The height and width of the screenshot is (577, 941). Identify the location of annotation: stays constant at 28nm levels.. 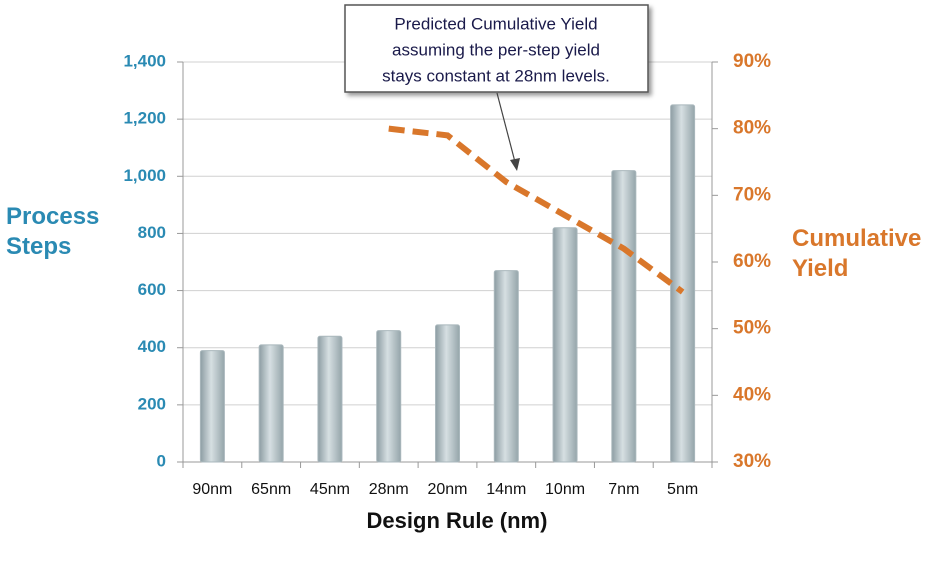
(496, 75).